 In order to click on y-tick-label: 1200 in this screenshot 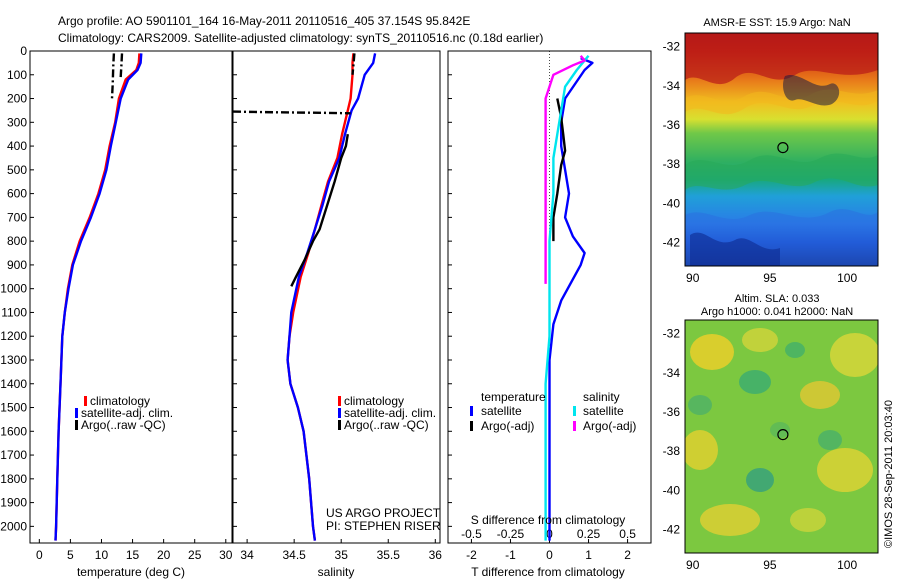, I will do `click(13, 336)`.